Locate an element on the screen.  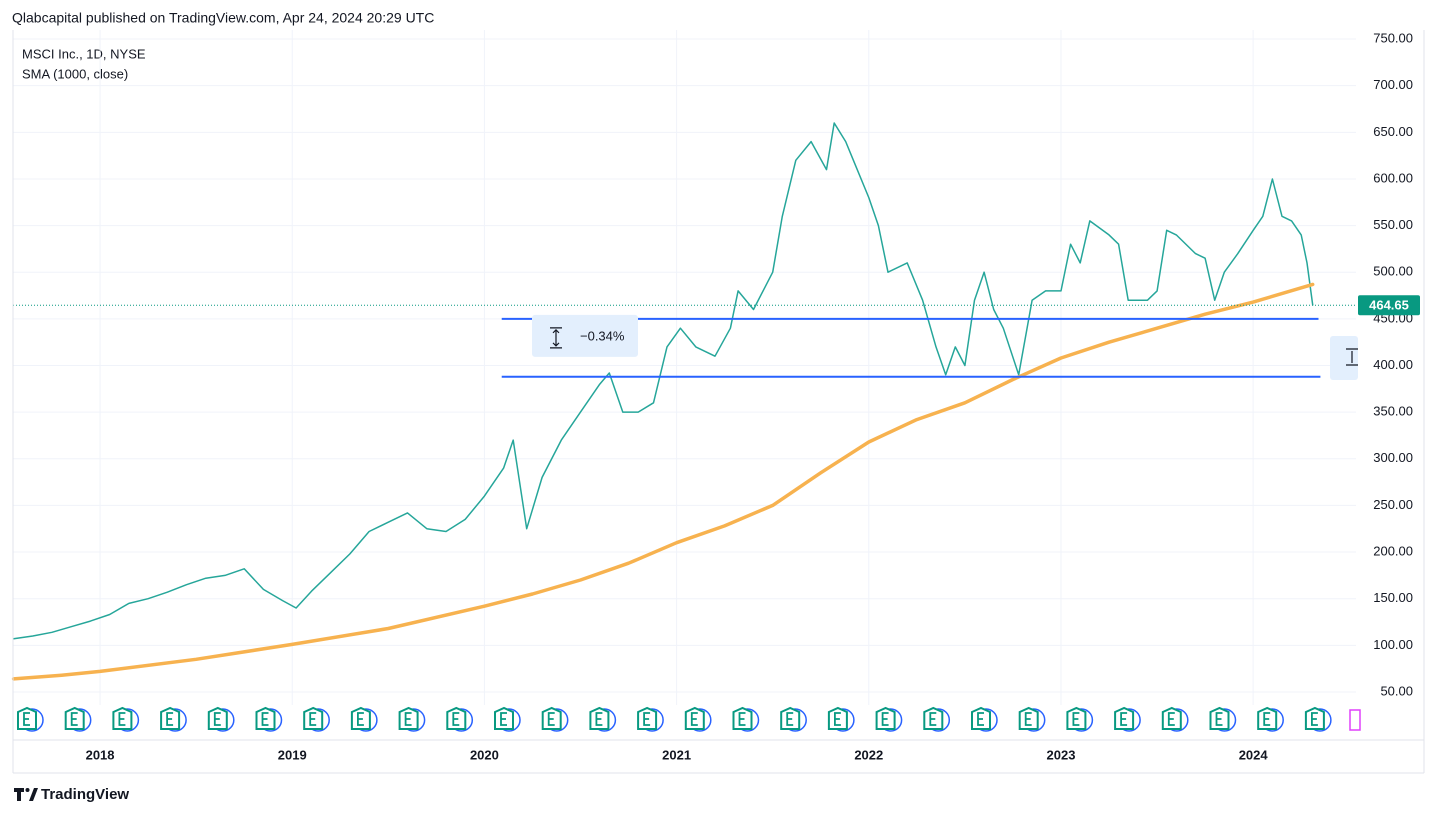
x-tick-label: 2019 is located at coordinates (292, 754).